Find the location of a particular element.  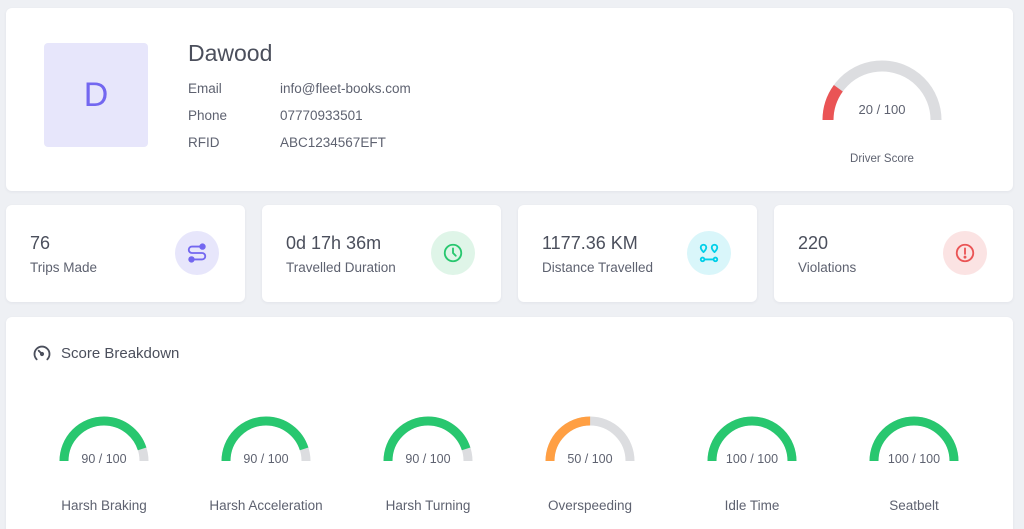

gauge-idle-time: 100 / 100 is located at coordinates (752, 444).